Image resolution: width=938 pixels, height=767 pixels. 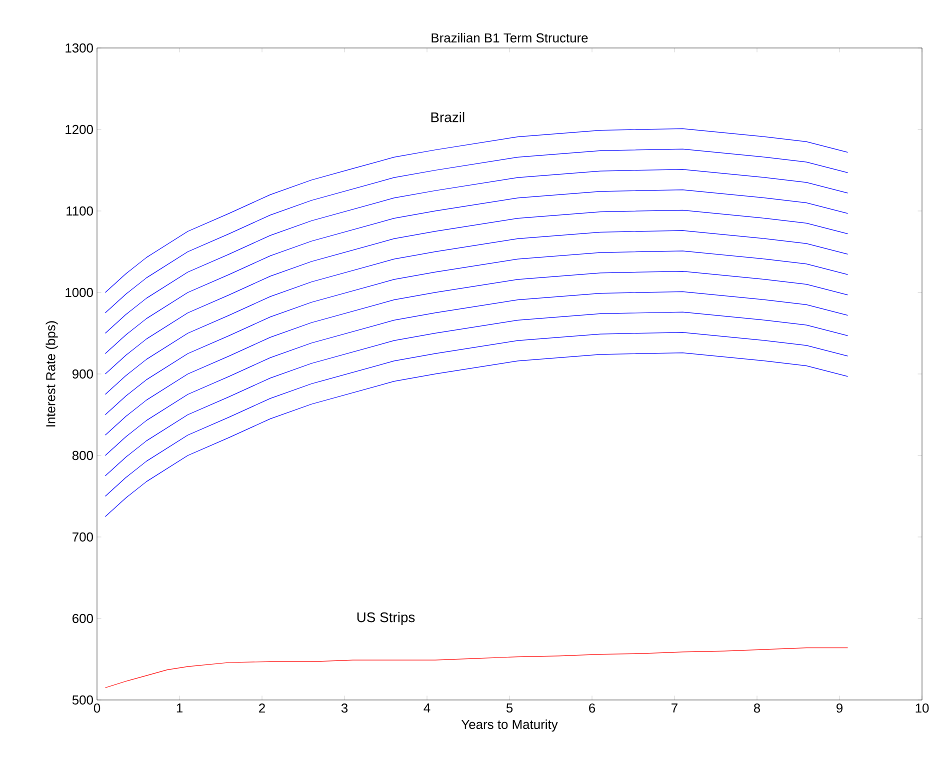 I want to click on y-tick-label: 1200, so click(x=79, y=129).